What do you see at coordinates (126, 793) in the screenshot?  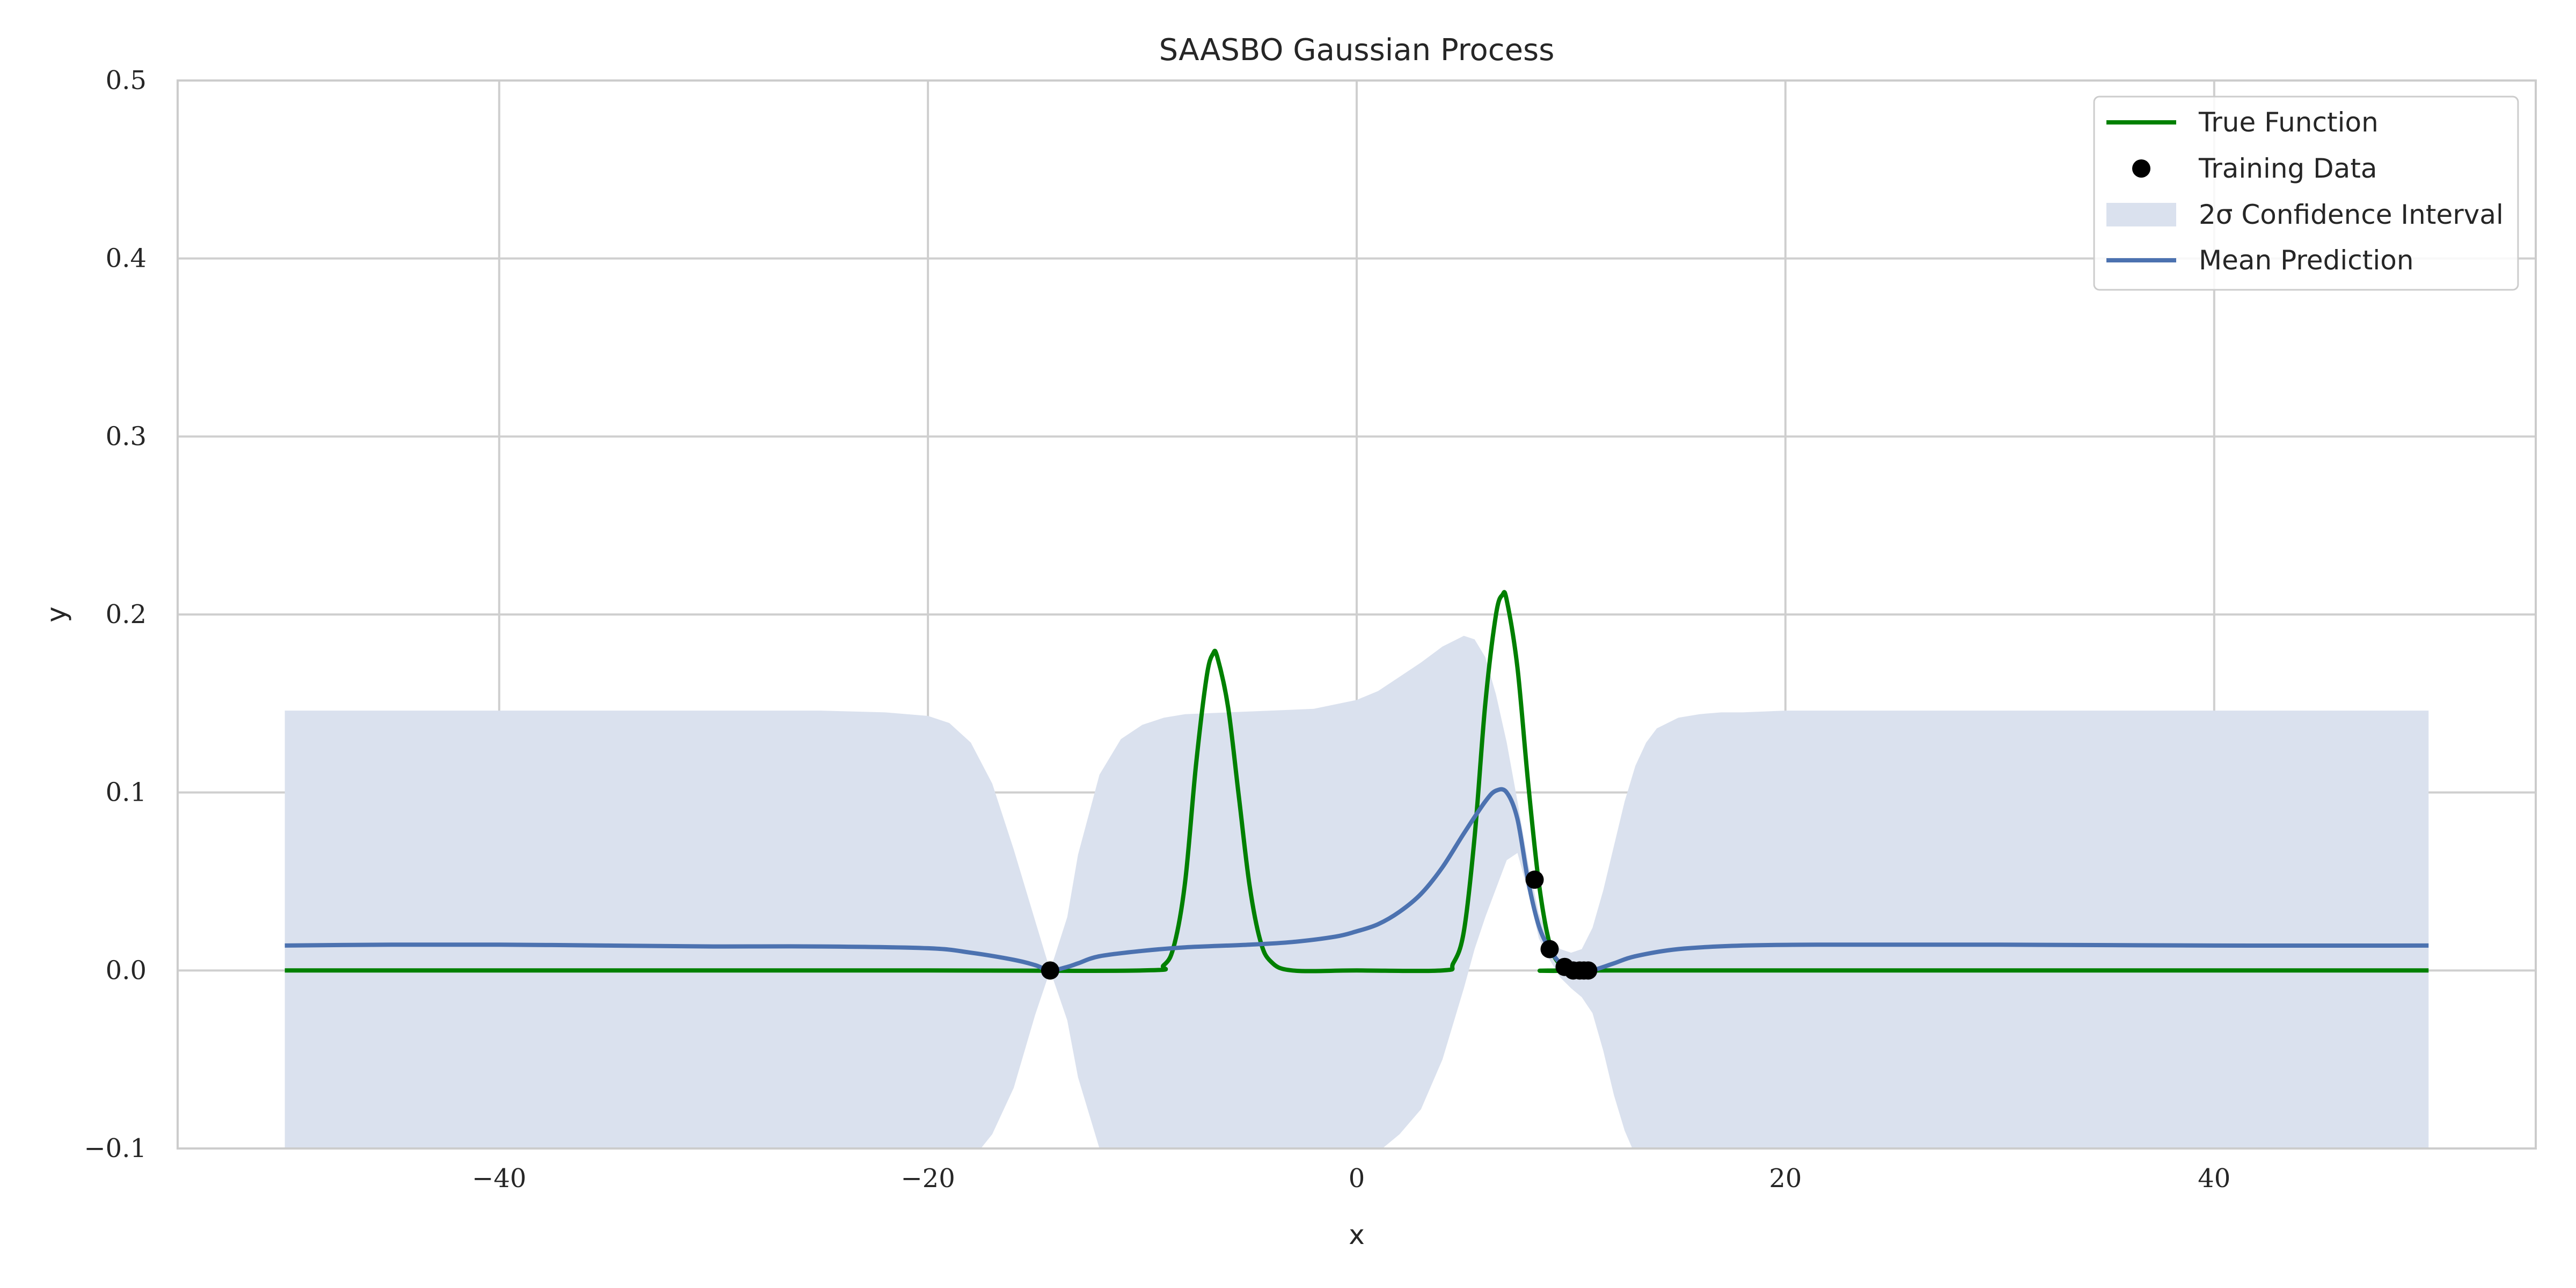 I see `y-tick-label: 0.1` at bounding box center [126, 793].